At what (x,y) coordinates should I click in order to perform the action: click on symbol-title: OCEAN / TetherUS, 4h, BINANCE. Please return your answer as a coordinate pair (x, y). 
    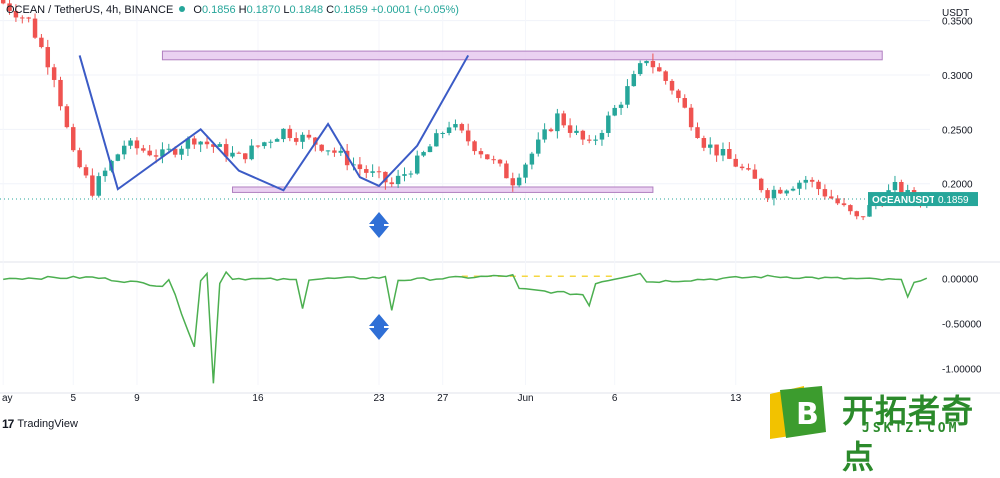
    Looking at the image, I should click on (90, 10).